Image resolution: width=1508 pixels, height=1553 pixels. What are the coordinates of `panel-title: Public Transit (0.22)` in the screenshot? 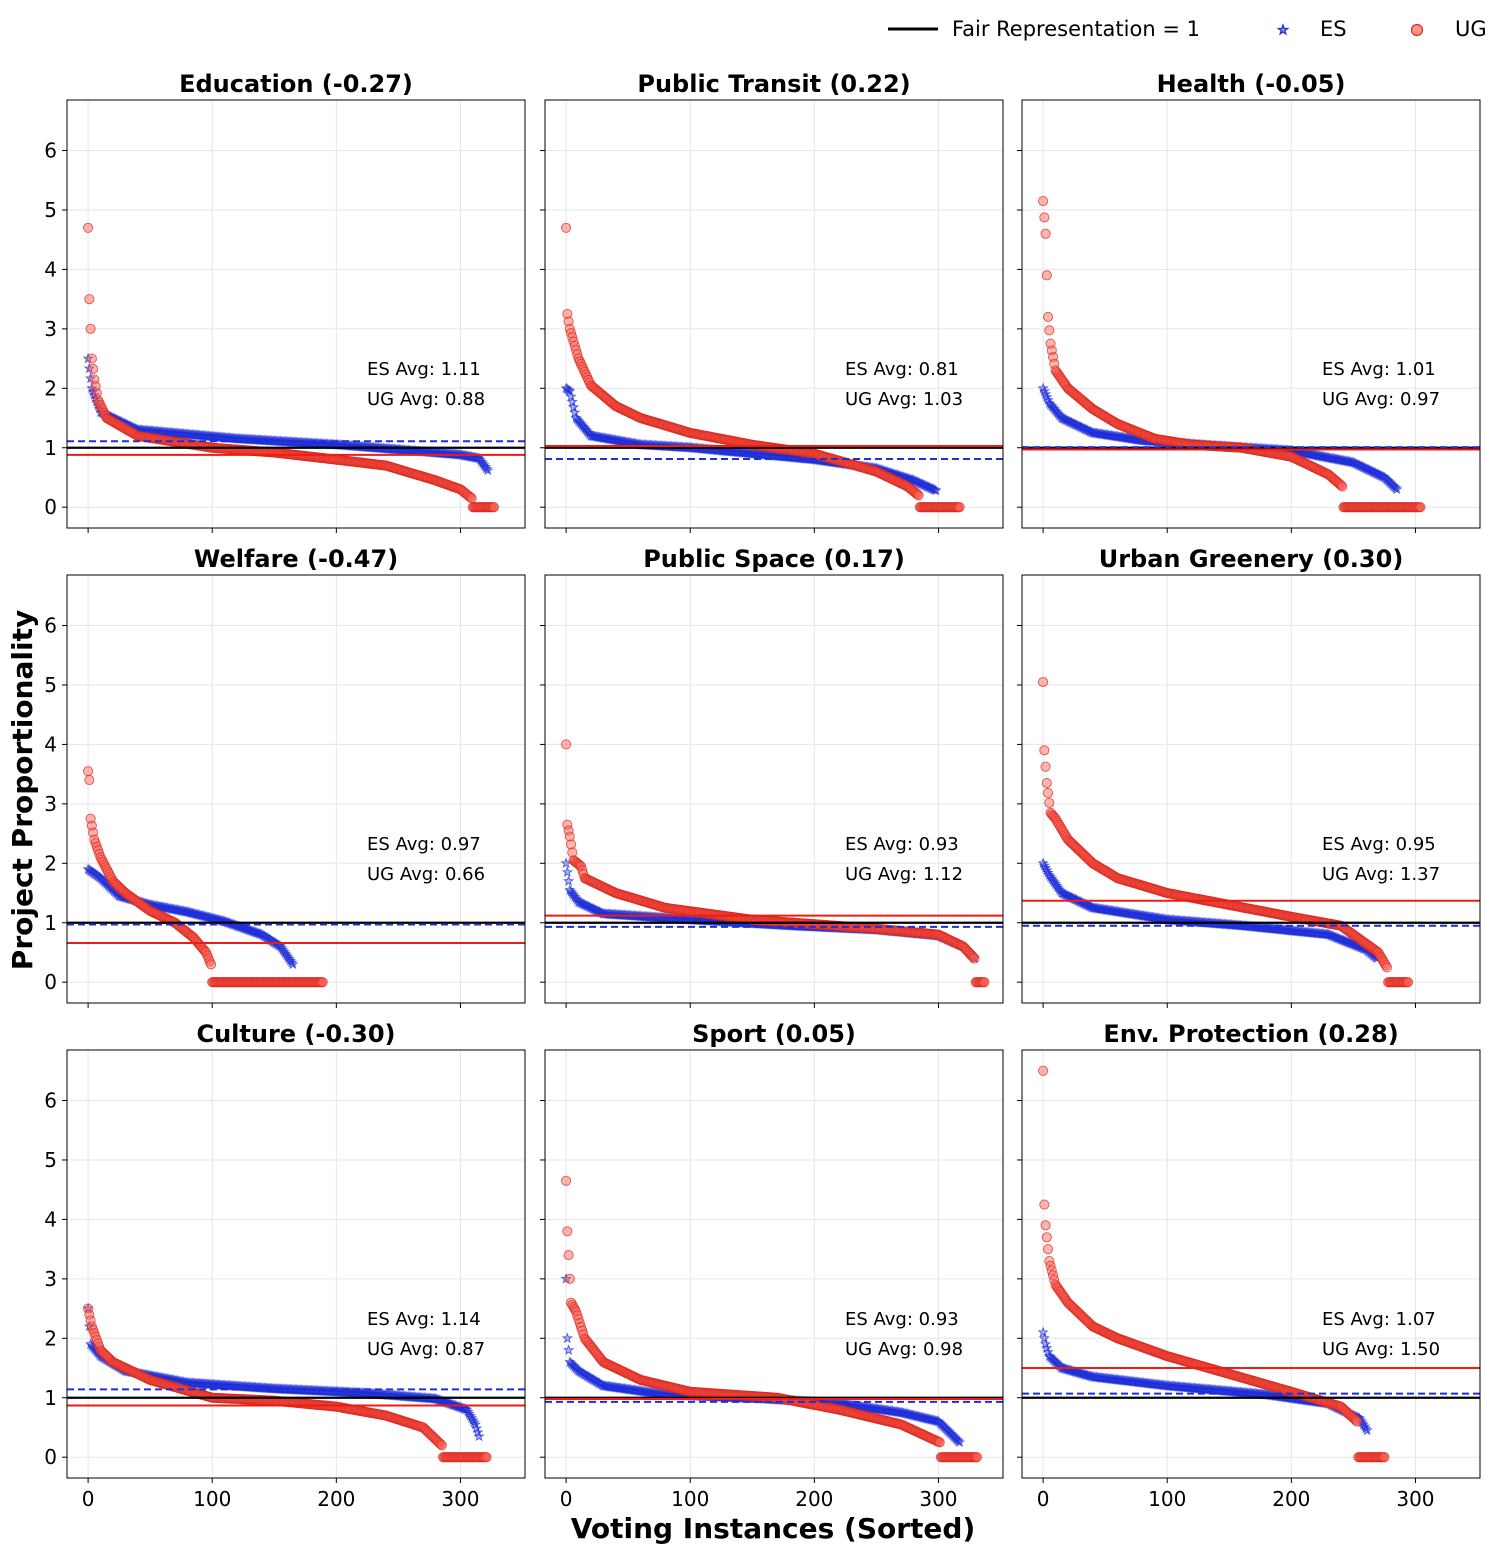 It's located at (773, 84).